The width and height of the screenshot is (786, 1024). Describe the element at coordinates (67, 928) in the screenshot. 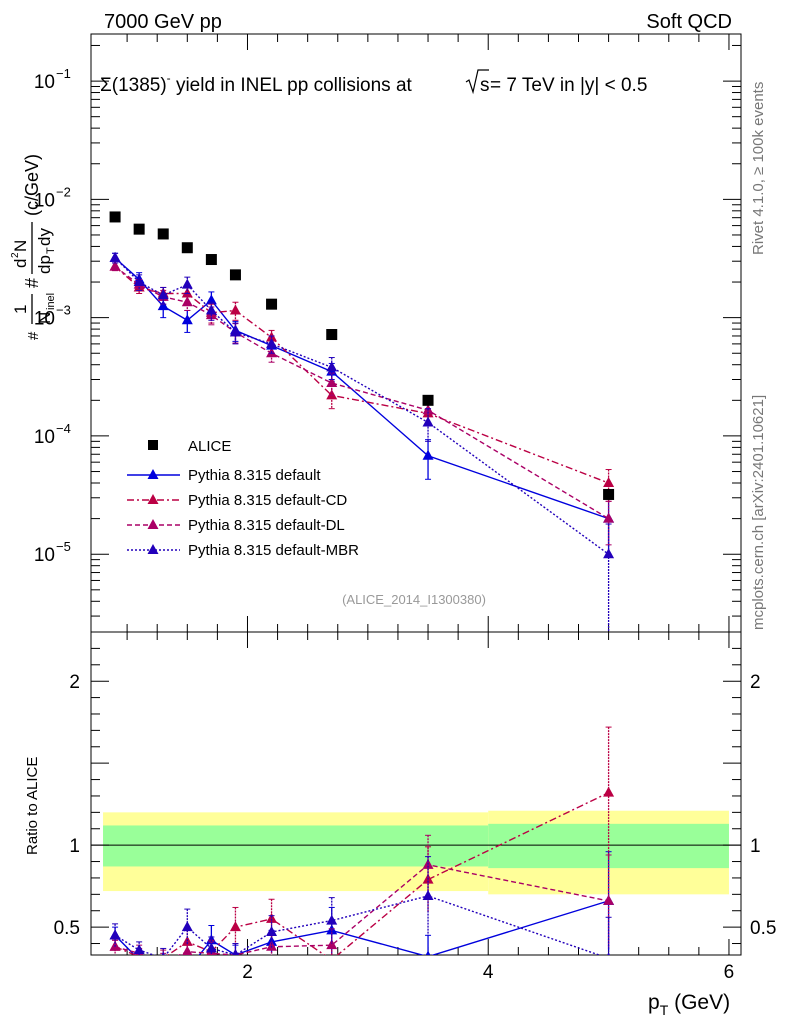

I see `ratio-y-tick-label-left: 0.5` at that location.